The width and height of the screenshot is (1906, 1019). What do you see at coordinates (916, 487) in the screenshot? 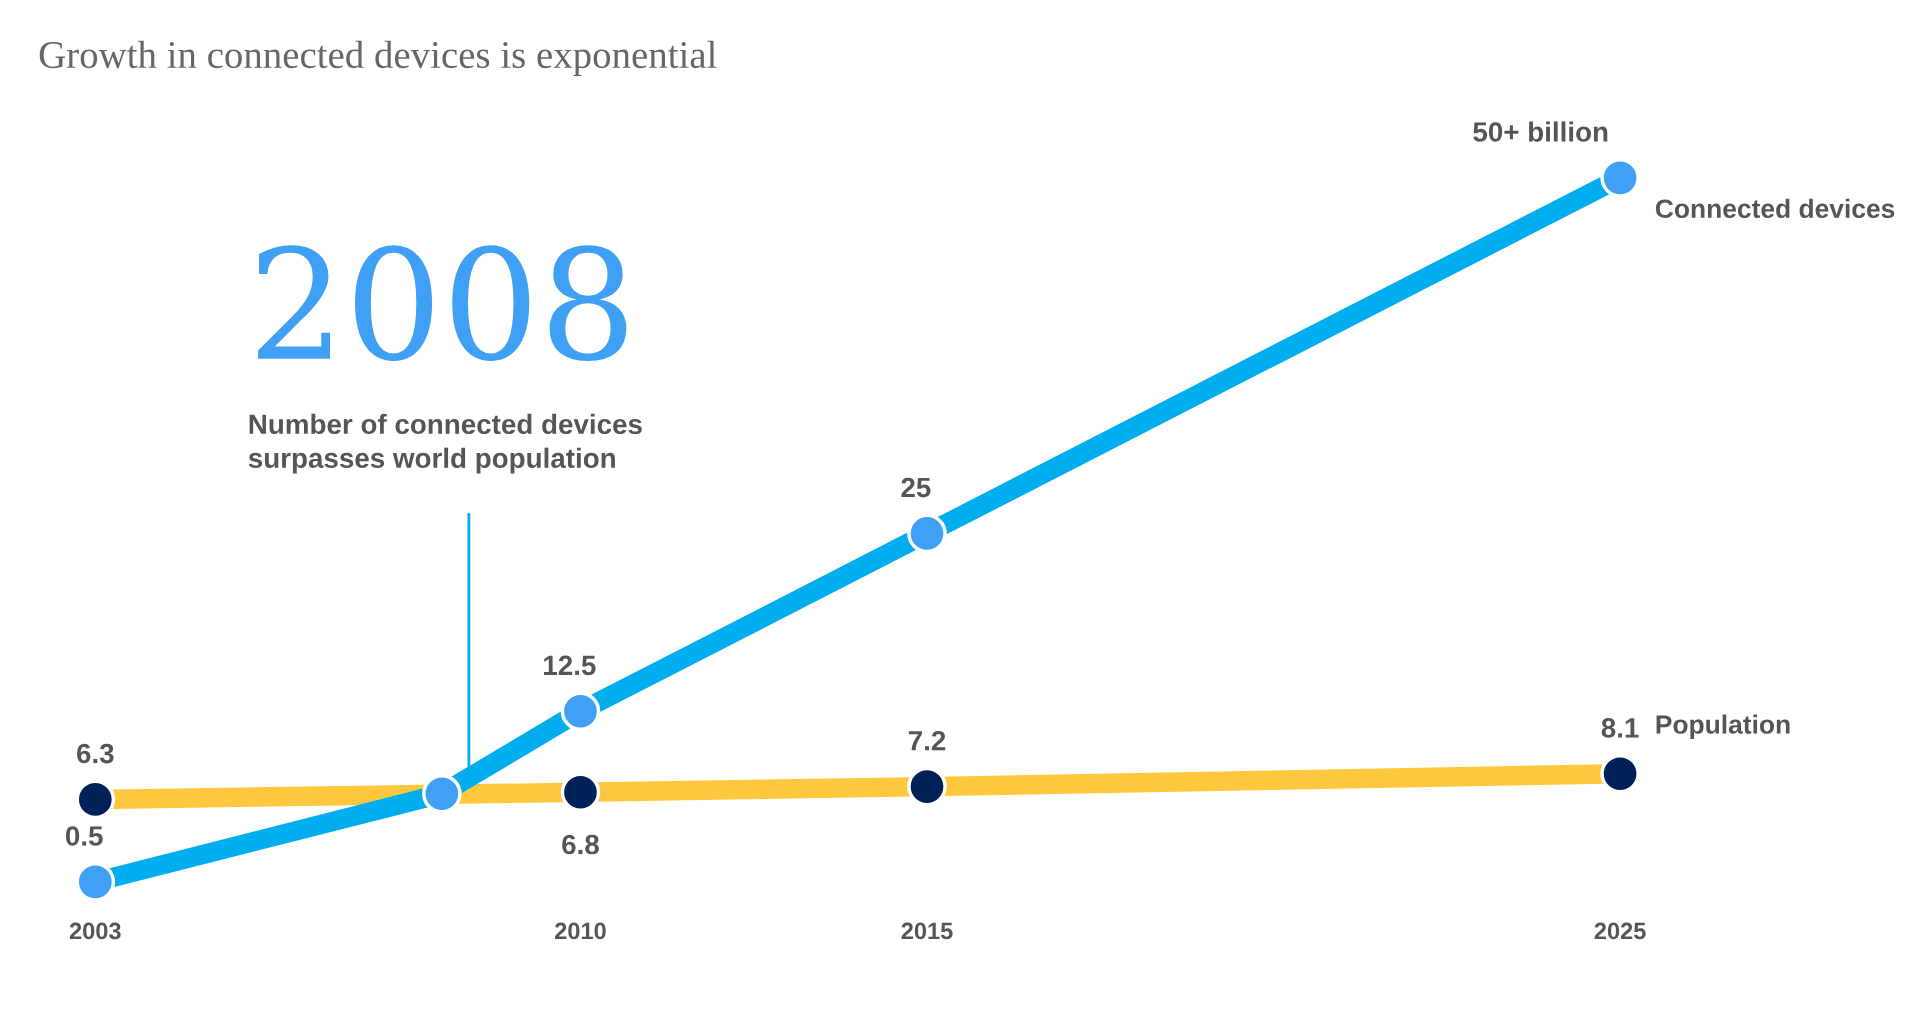
I see `data-label: 25` at bounding box center [916, 487].